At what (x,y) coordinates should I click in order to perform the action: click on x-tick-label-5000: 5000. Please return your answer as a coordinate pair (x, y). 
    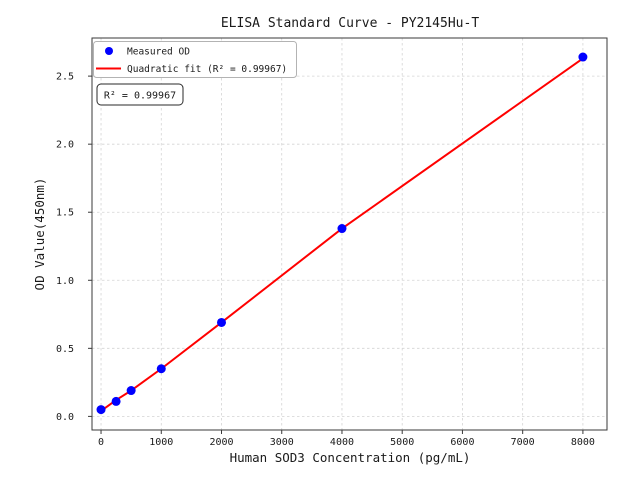
    Looking at the image, I should click on (402, 442).